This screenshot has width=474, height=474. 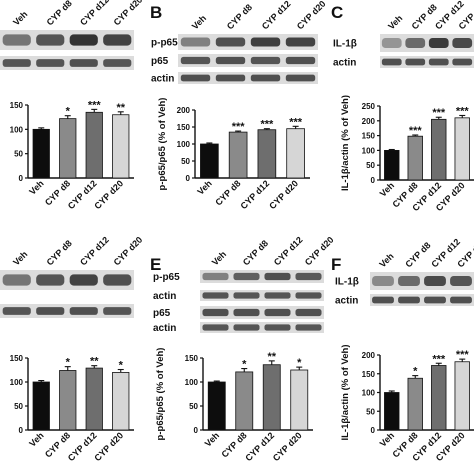 What do you see at coordinates (288, 251) in the screenshot?
I see `lane-label: CYP d12` at bounding box center [288, 251].